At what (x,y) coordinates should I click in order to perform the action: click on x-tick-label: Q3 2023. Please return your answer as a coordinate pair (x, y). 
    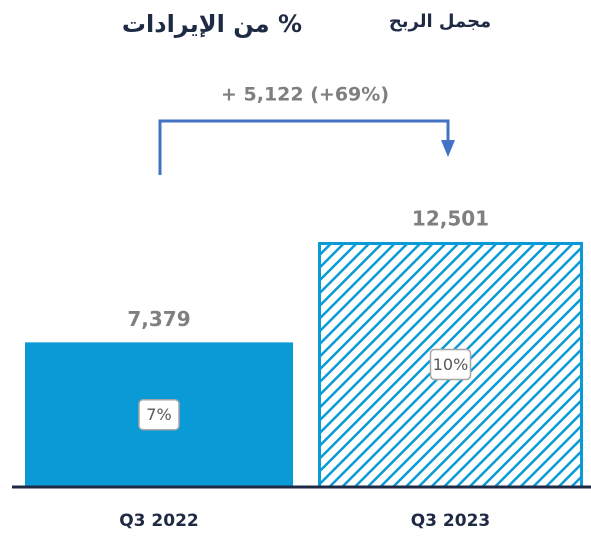
    Looking at the image, I should click on (451, 521).